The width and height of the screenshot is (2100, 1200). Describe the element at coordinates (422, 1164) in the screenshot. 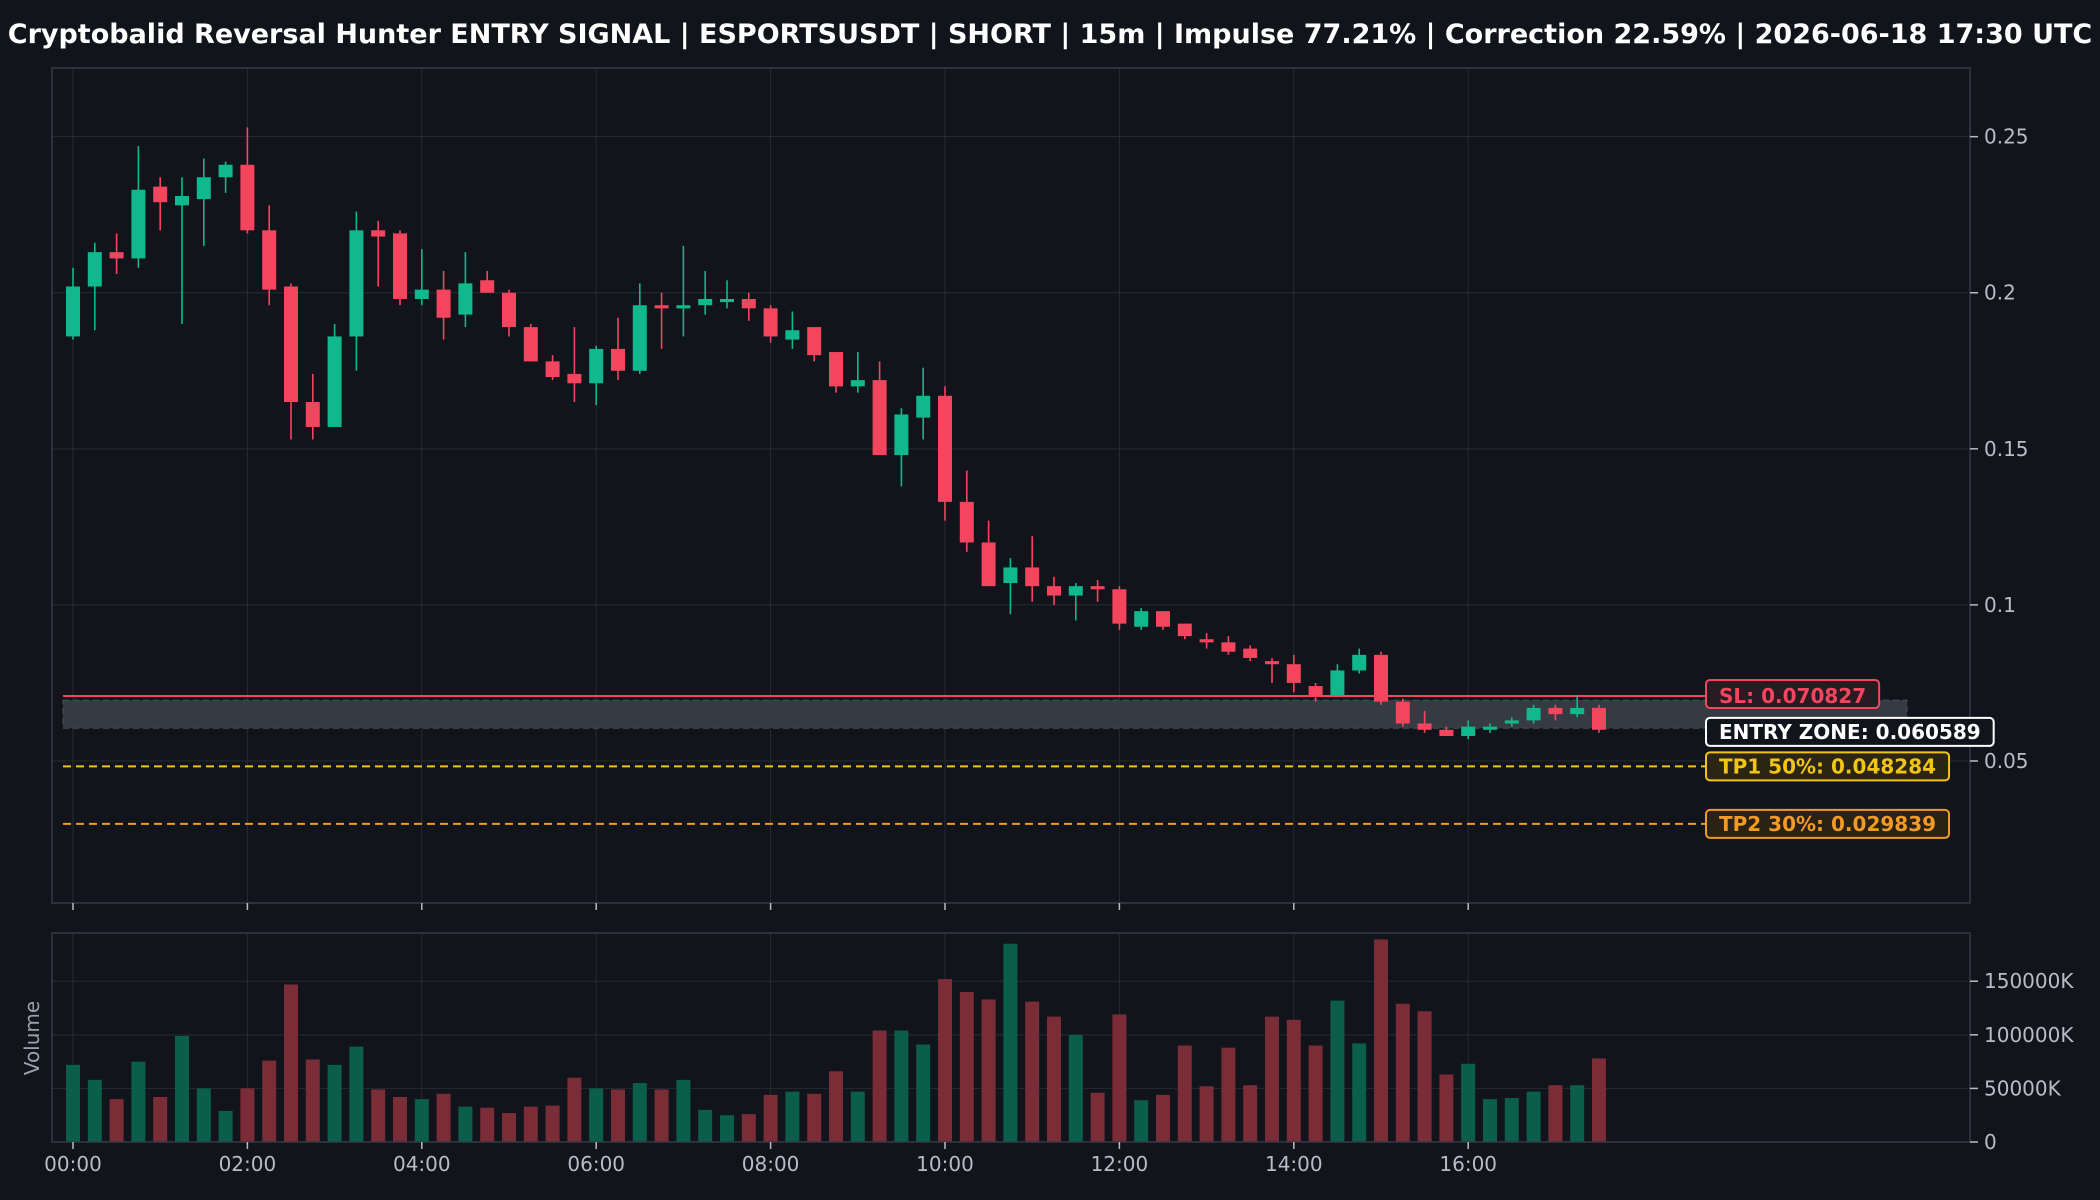

I see `time-tick-label: 04:00` at that location.